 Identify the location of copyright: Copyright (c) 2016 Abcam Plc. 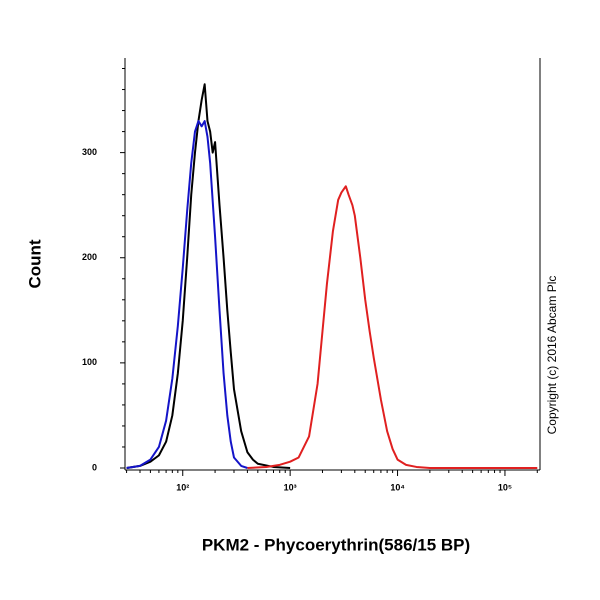
(552, 355).